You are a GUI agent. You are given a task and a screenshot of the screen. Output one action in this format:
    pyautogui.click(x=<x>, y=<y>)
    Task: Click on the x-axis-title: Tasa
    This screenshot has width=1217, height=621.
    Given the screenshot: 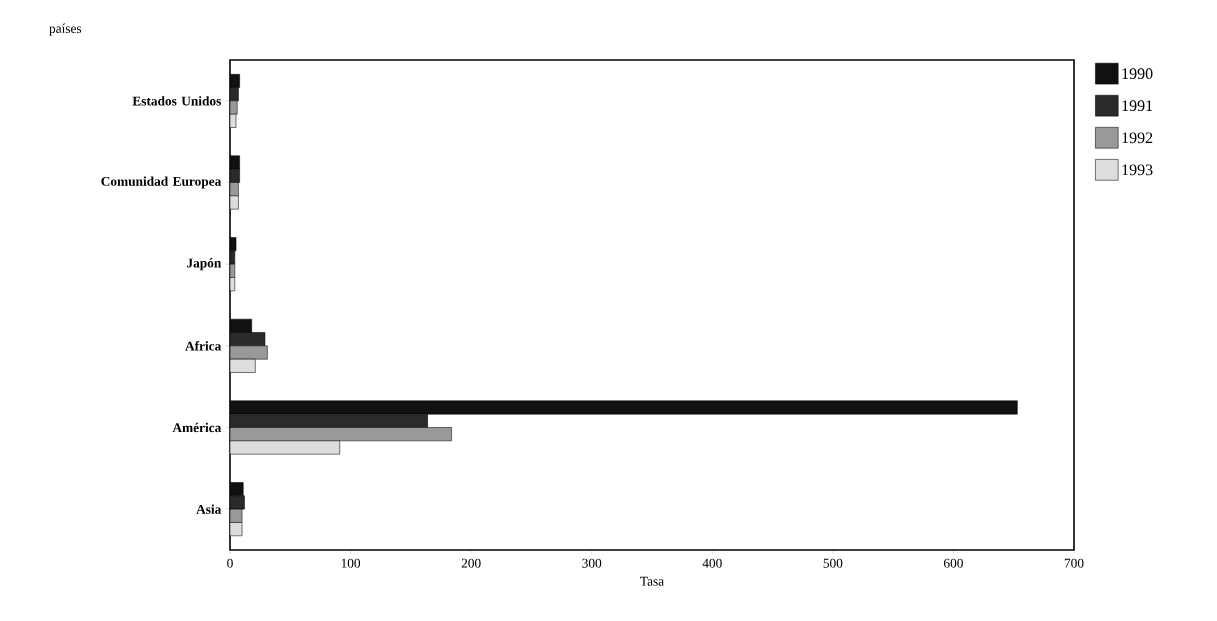 What is the action you would take?
    pyautogui.click(x=652, y=581)
    